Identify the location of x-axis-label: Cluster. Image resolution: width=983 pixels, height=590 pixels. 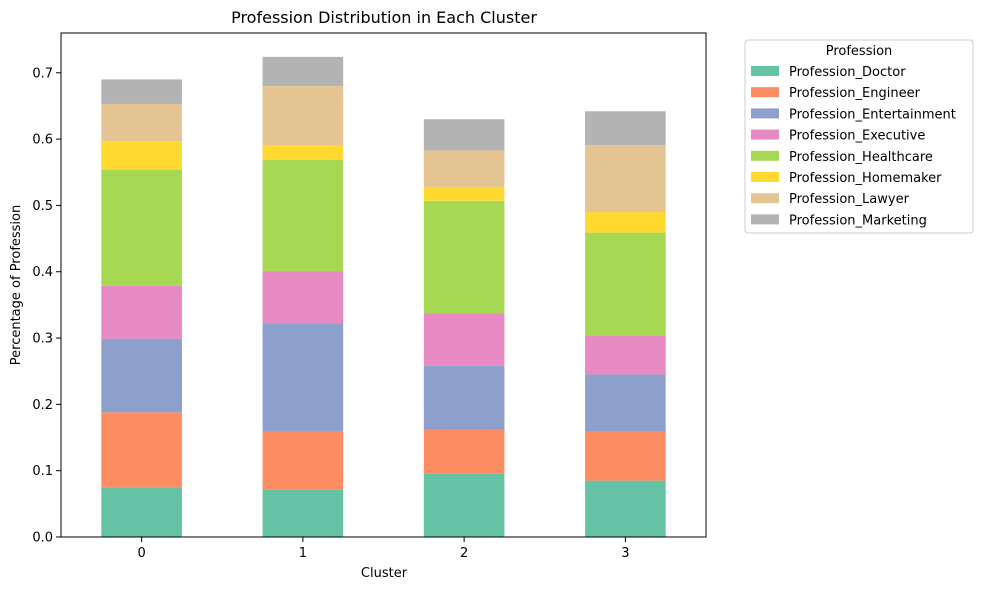
(384, 573).